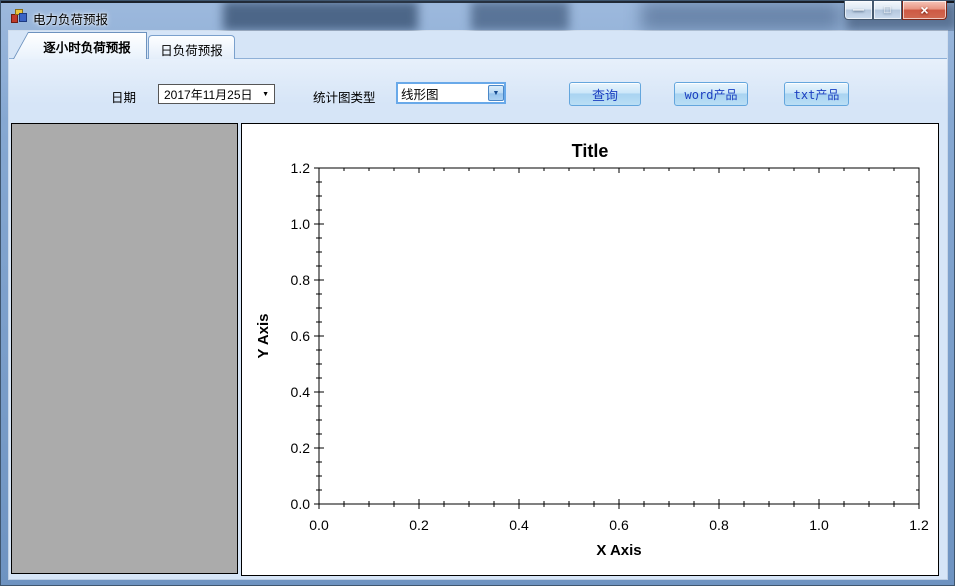 The image size is (955, 586). Describe the element at coordinates (124, 98) in the screenshot. I see `date-label: 日期` at that location.